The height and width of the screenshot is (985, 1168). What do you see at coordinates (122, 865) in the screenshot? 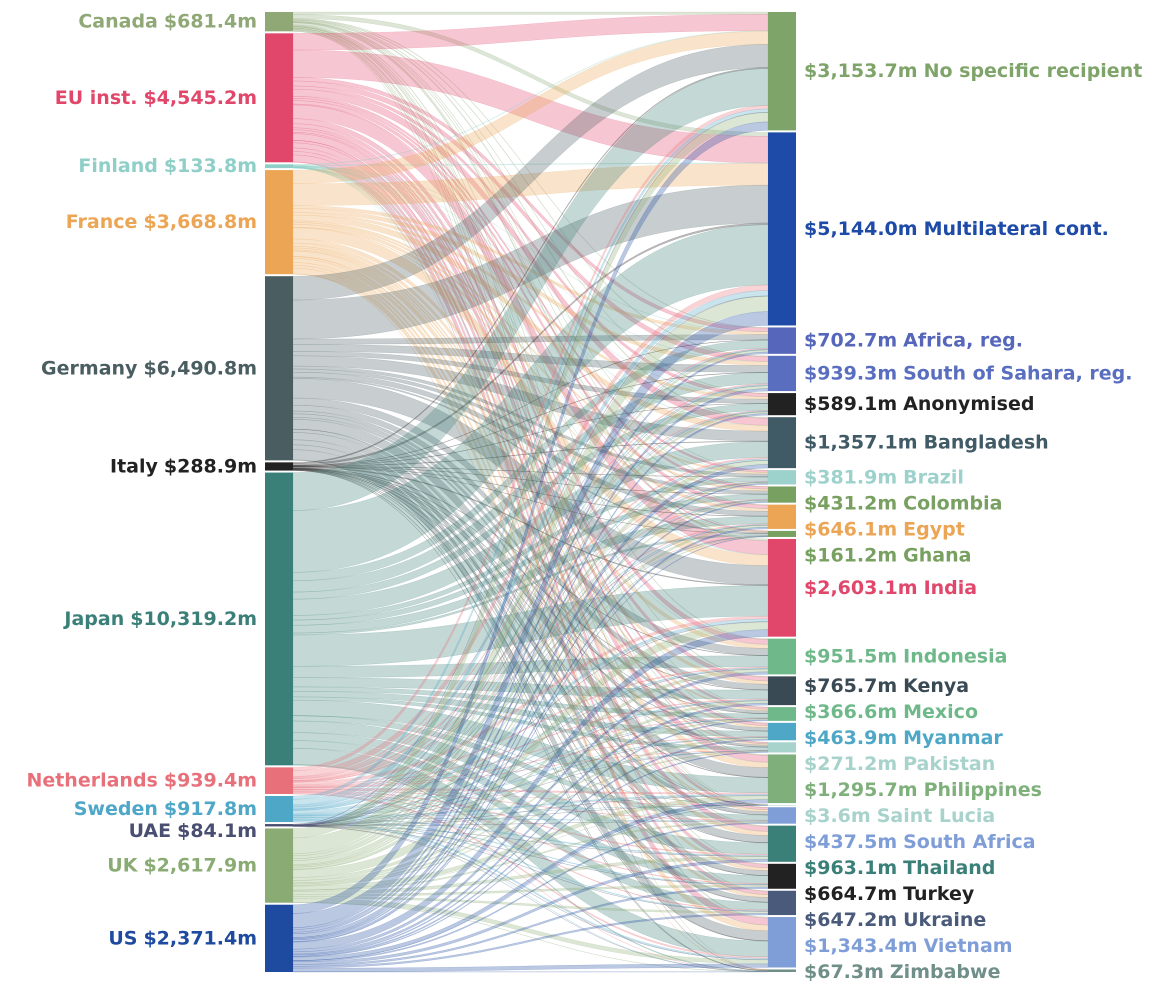
I see `source-name: UK` at bounding box center [122, 865].